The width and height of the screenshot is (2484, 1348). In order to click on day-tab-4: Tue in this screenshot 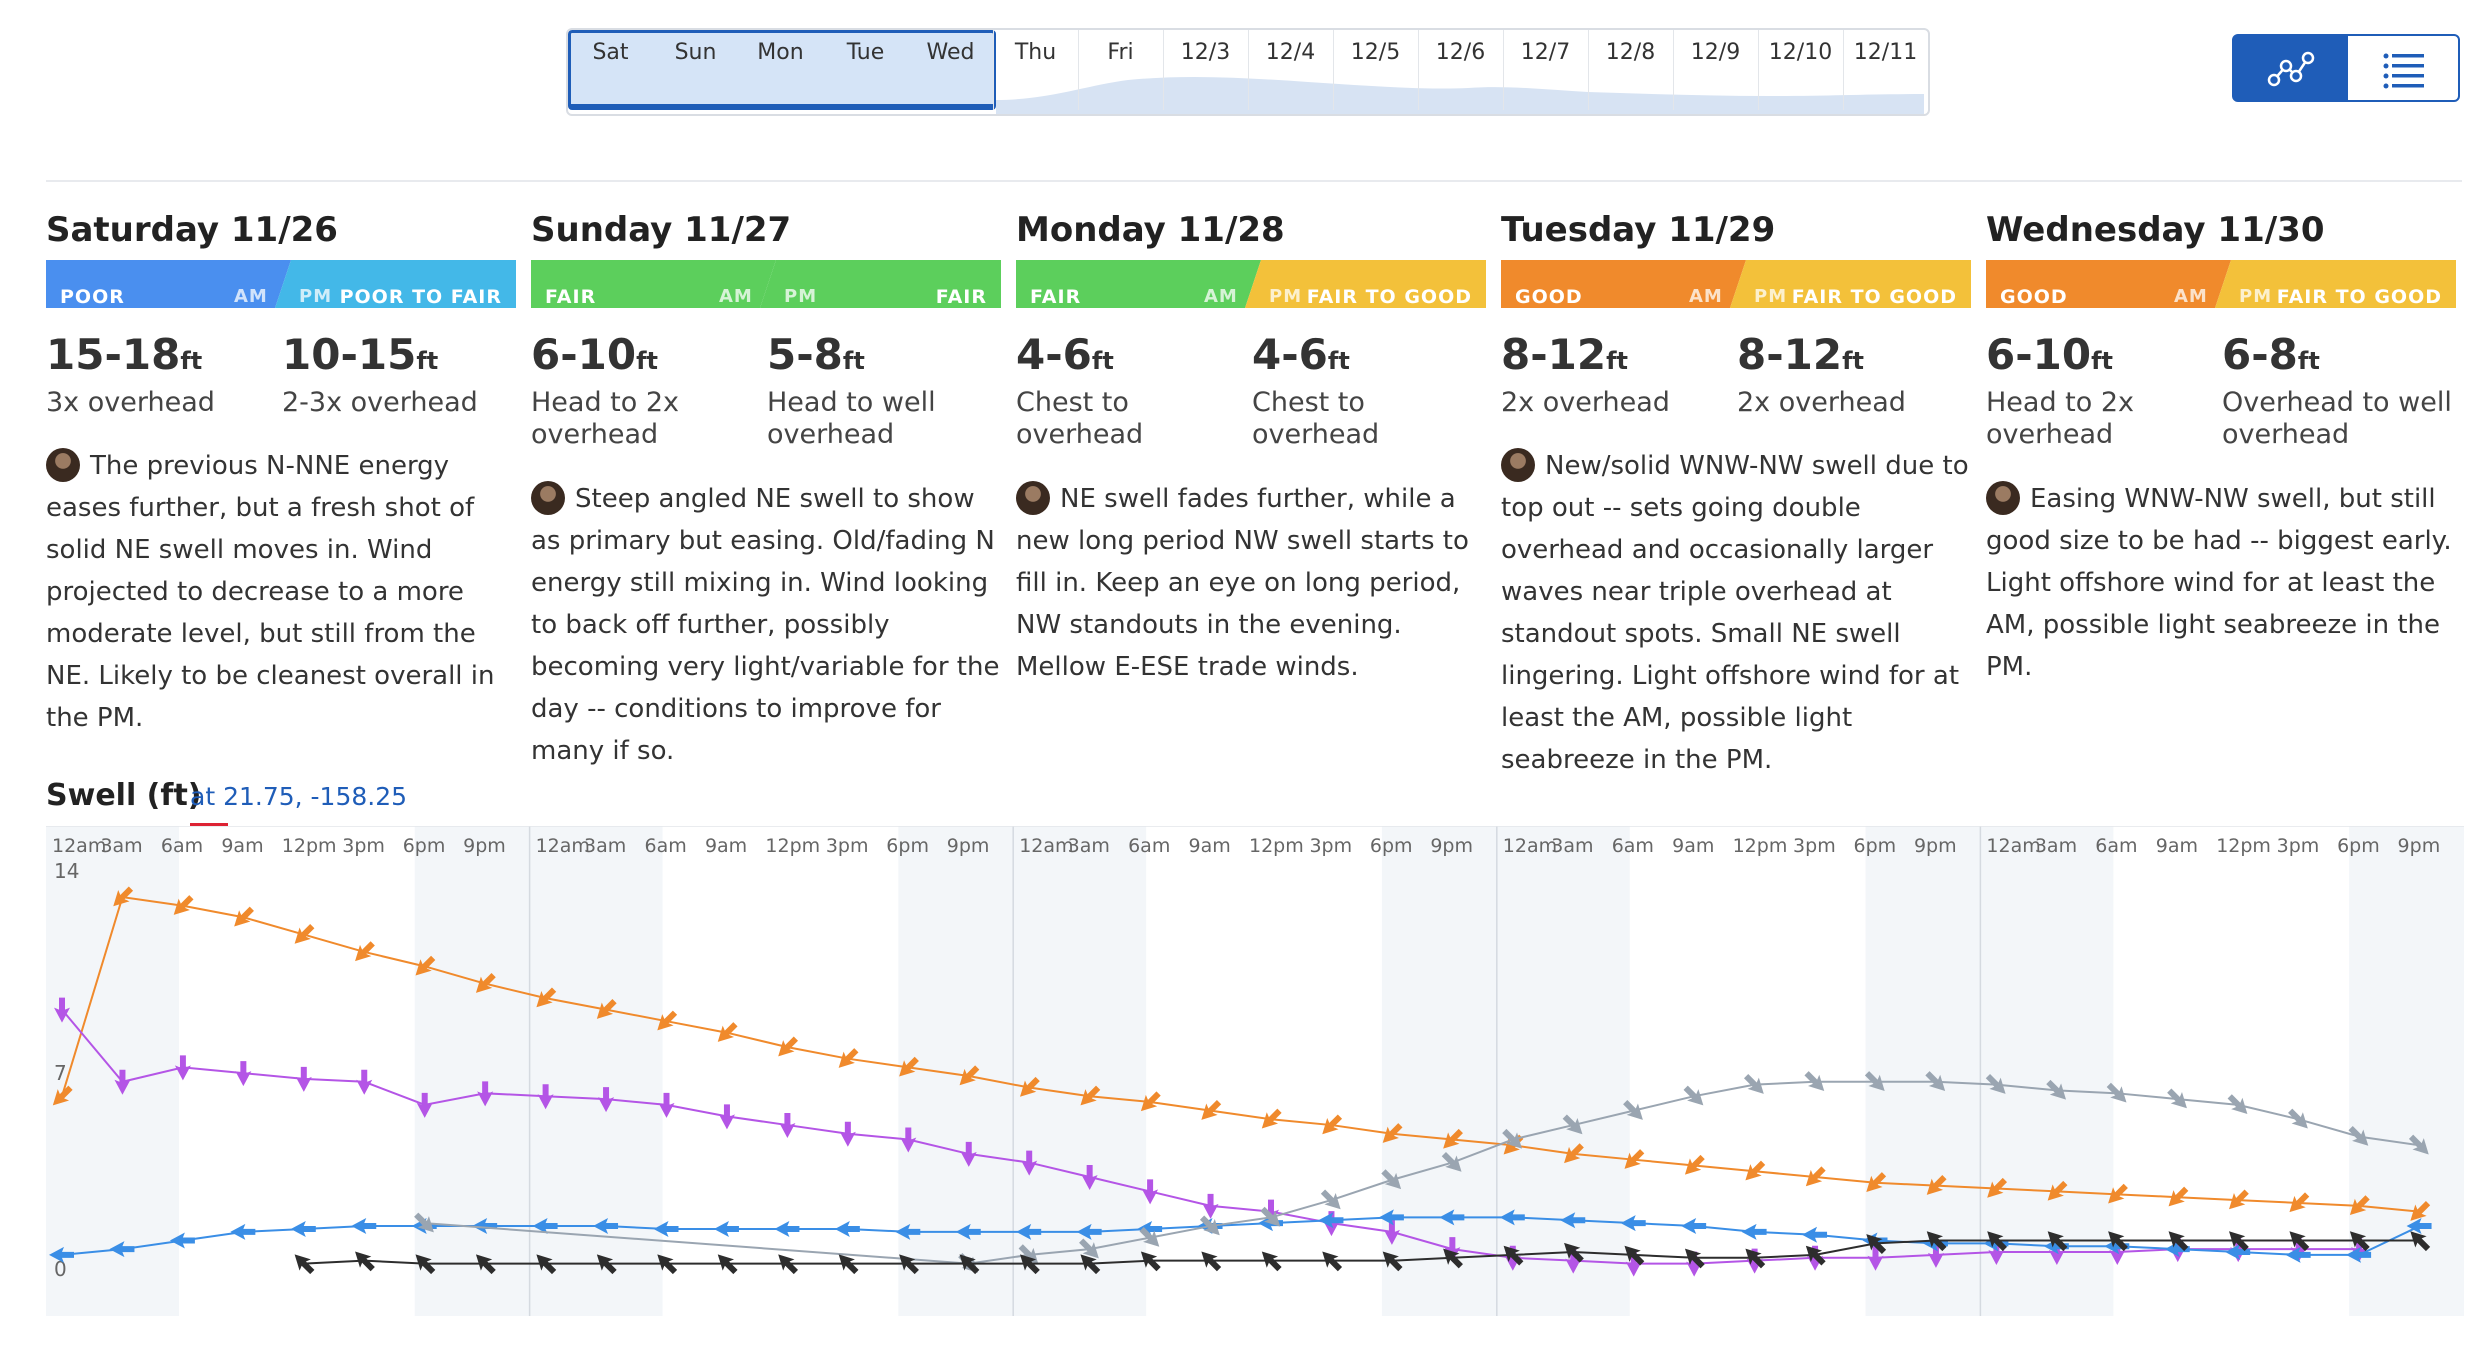, I will do `click(865, 52)`.